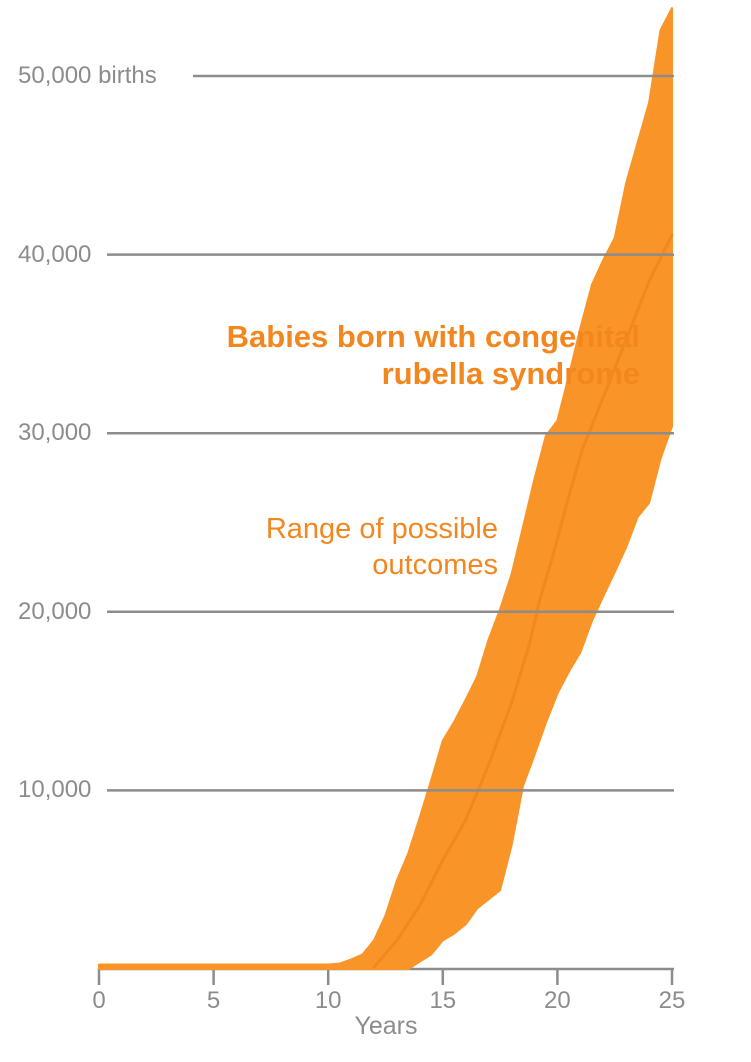 This screenshot has height=1062, width=751. I want to click on x-tick-label: 15, so click(443, 1000).